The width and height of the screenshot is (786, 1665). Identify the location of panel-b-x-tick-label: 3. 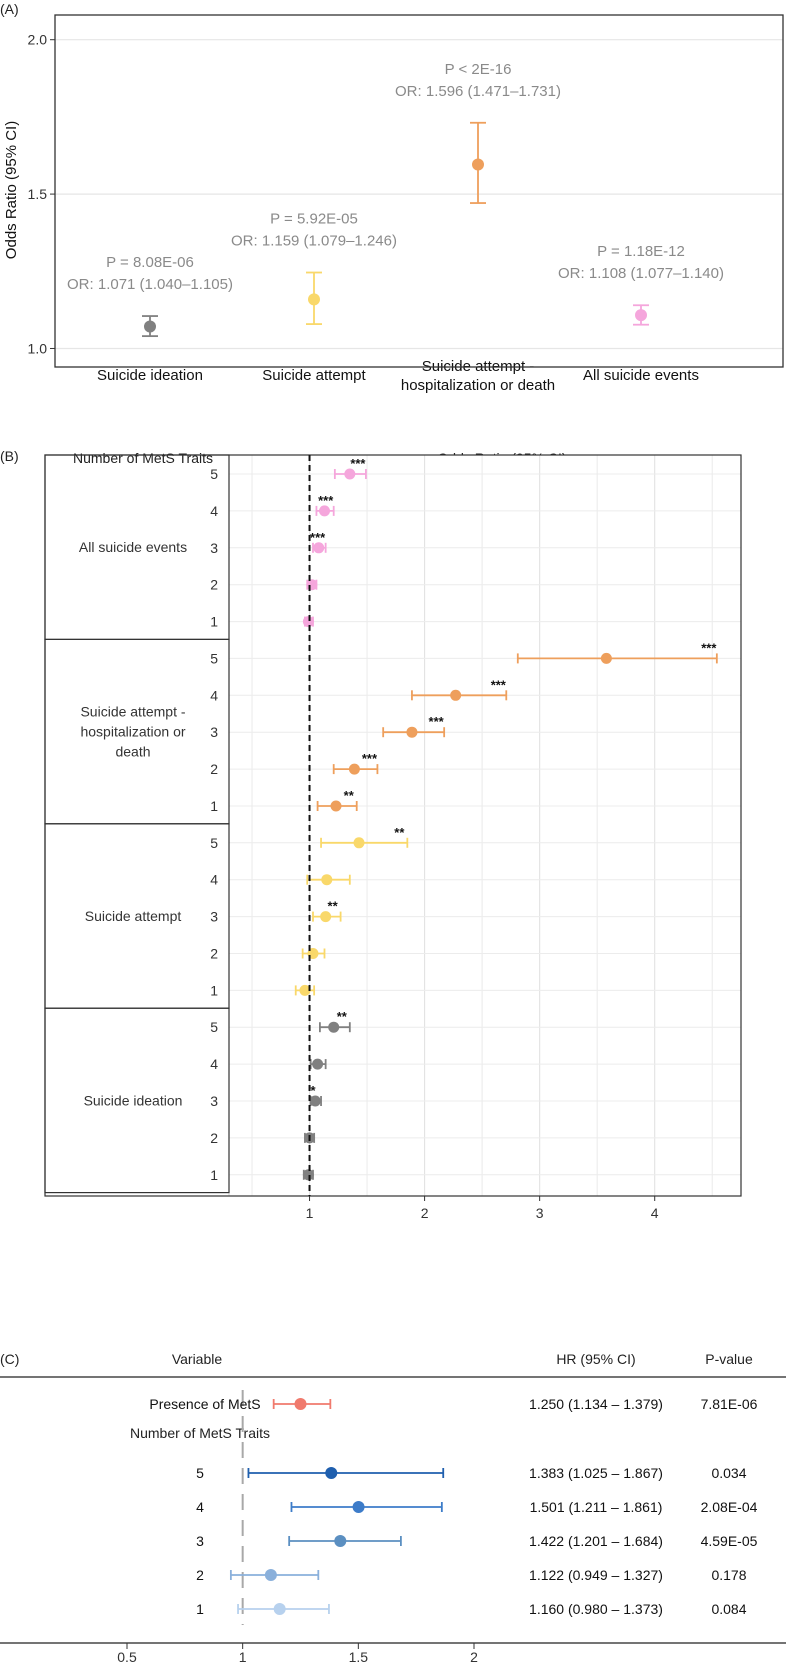
(540, 1213).